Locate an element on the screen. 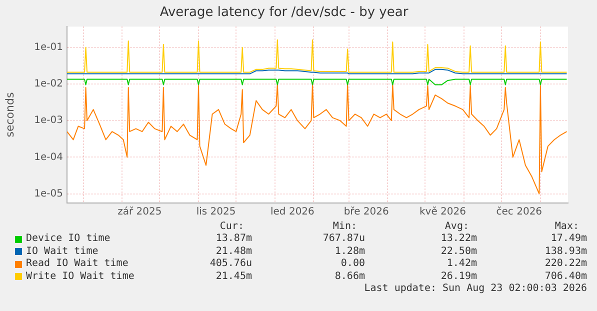  text: 22.50m is located at coordinates (458, 252).